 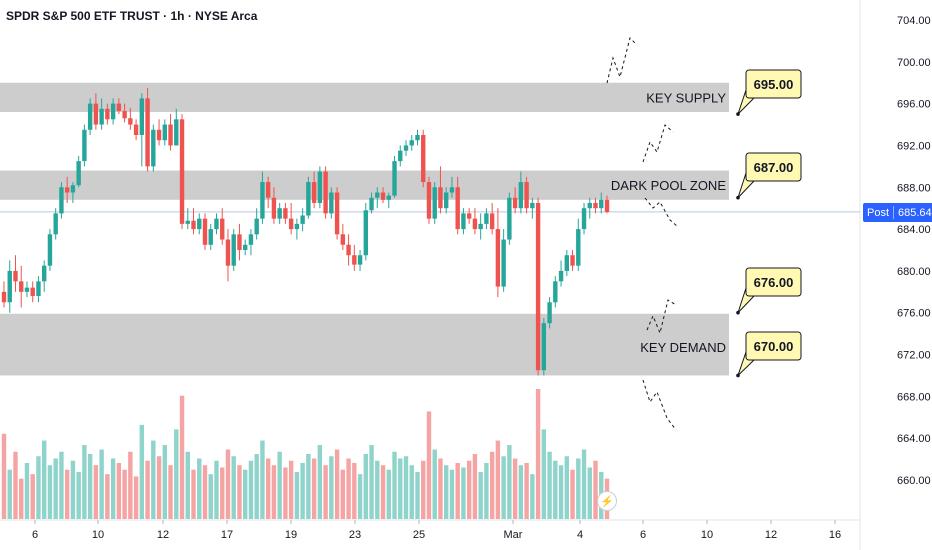 What do you see at coordinates (914, 439) in the screenshot?
I see `y-tick-label: 664.00` at bounding box center [914, 439].